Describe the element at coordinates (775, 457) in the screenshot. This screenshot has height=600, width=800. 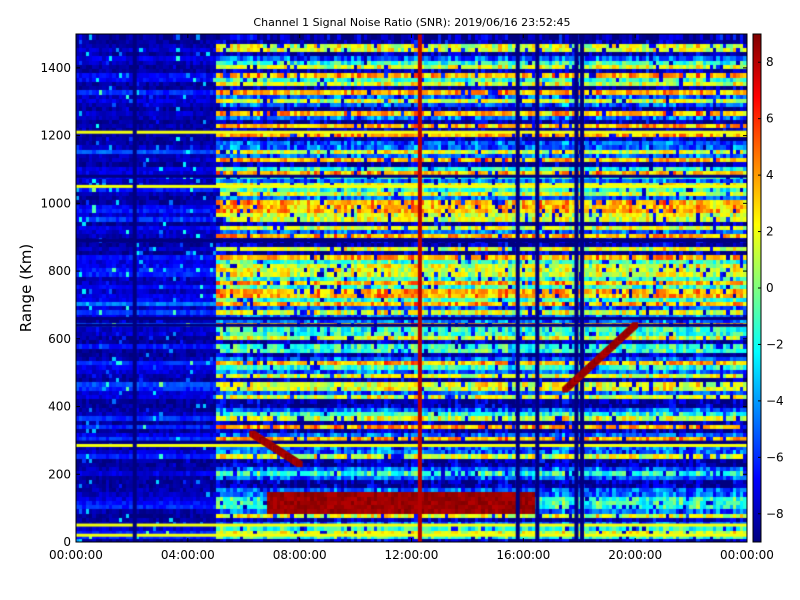
I see `colorbar-tick-label: −6` at that location.